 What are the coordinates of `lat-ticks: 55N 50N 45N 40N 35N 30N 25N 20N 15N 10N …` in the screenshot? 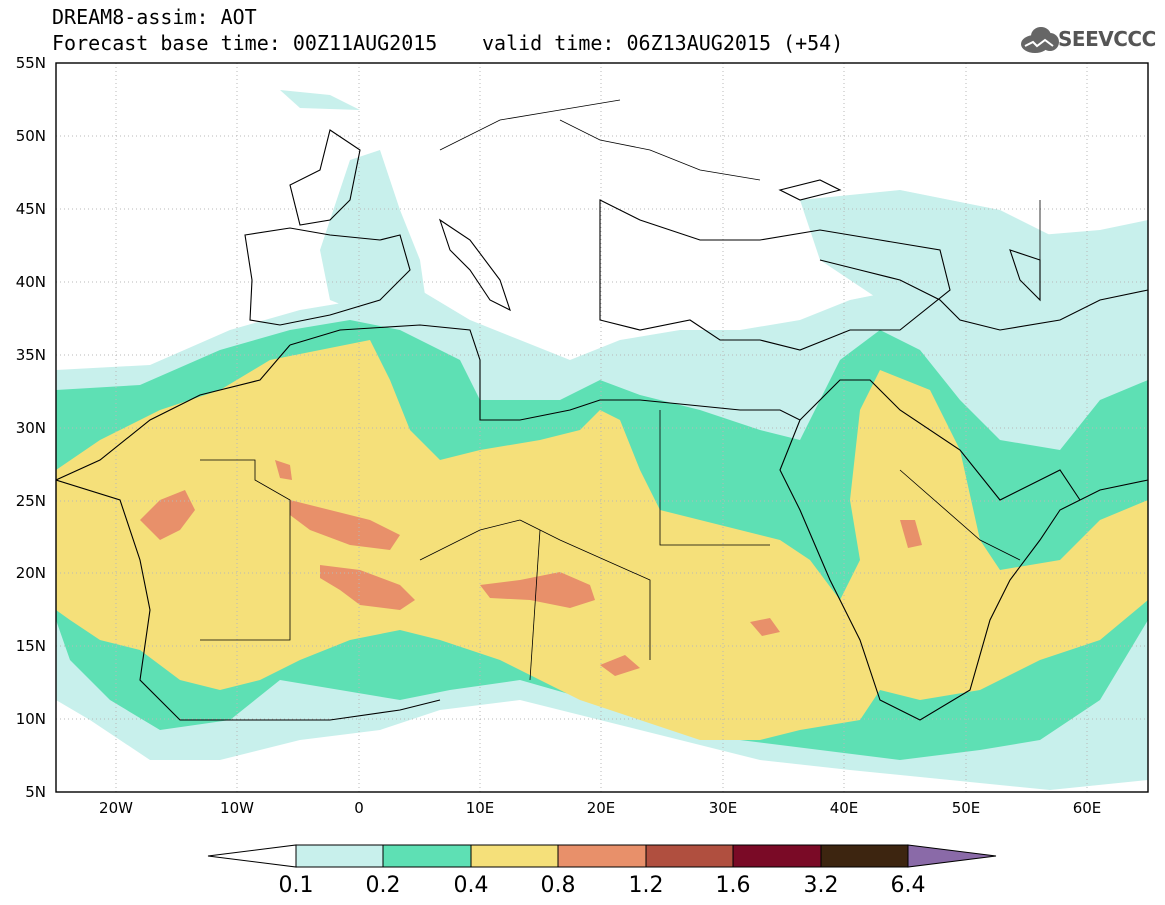 It's located at (31, 427).